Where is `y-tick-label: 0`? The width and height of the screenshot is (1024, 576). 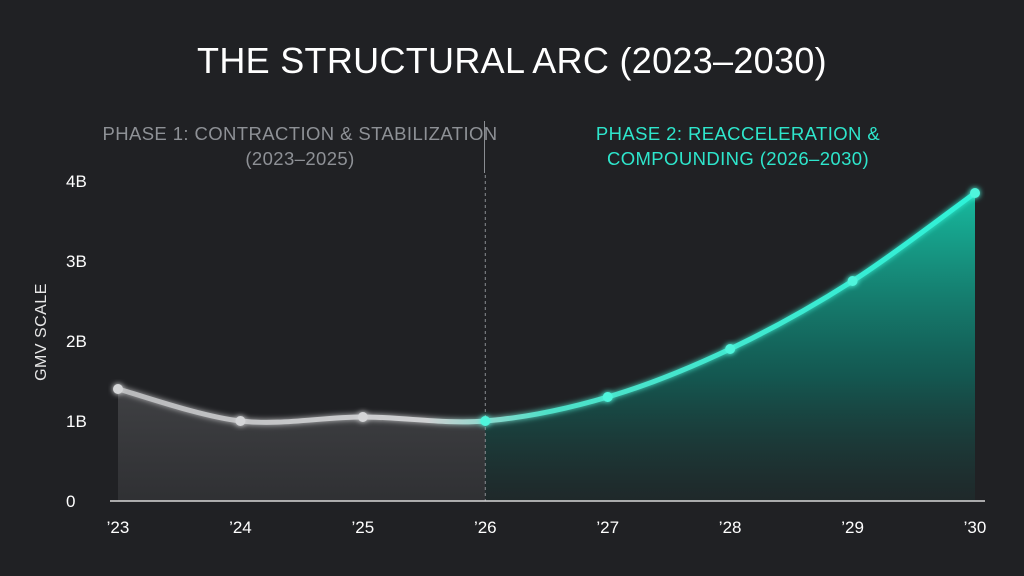 y-tick-label: 0 is located at coordinates (70, 501).